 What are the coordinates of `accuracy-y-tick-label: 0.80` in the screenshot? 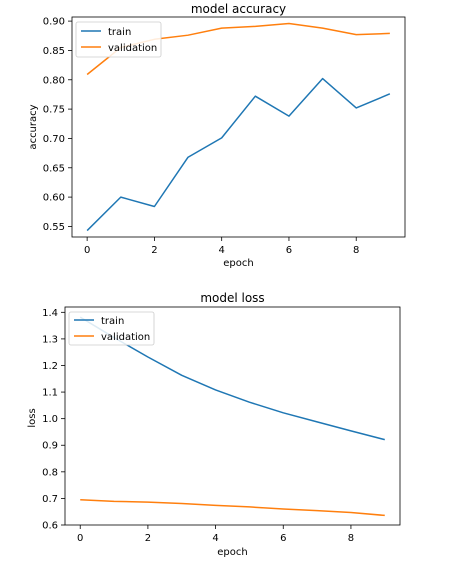 It's located at (54, 80).